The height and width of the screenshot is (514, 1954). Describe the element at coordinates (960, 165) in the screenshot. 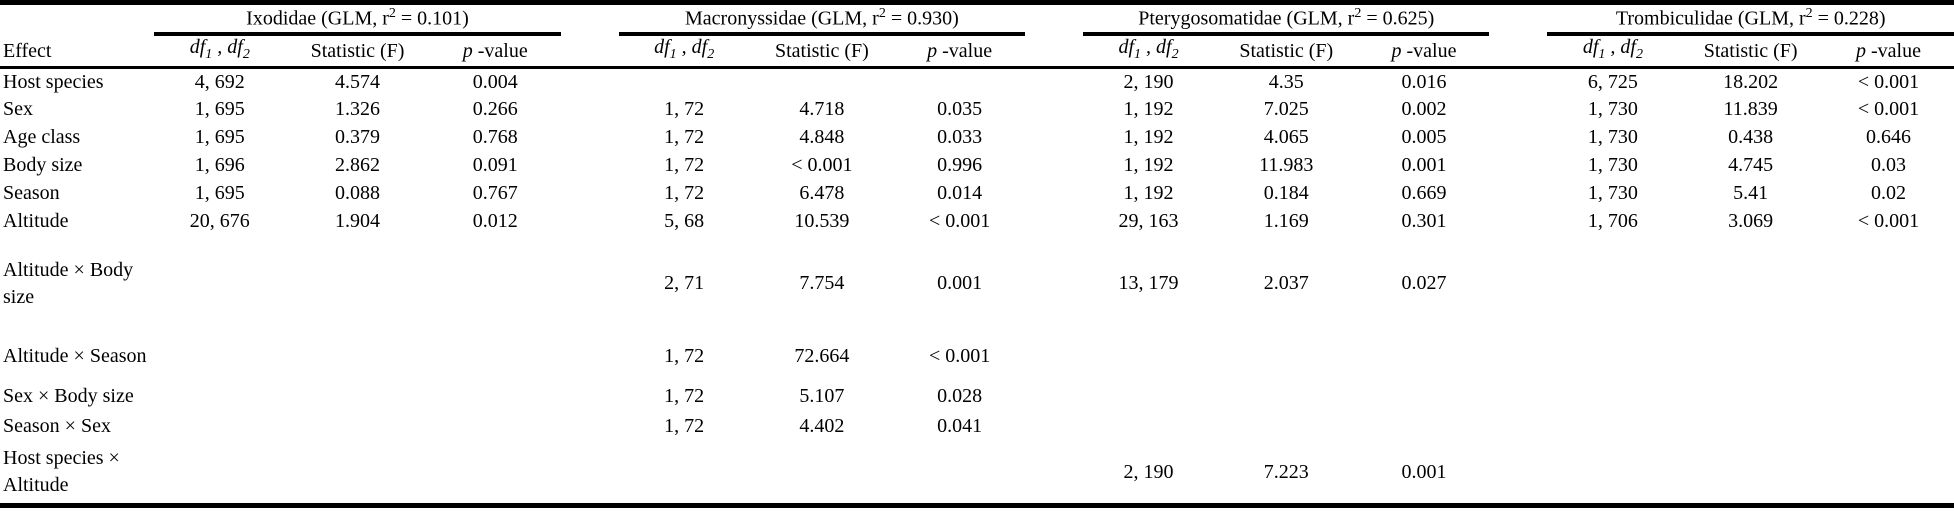

I see `p-value-cell: 0.996` at that location.